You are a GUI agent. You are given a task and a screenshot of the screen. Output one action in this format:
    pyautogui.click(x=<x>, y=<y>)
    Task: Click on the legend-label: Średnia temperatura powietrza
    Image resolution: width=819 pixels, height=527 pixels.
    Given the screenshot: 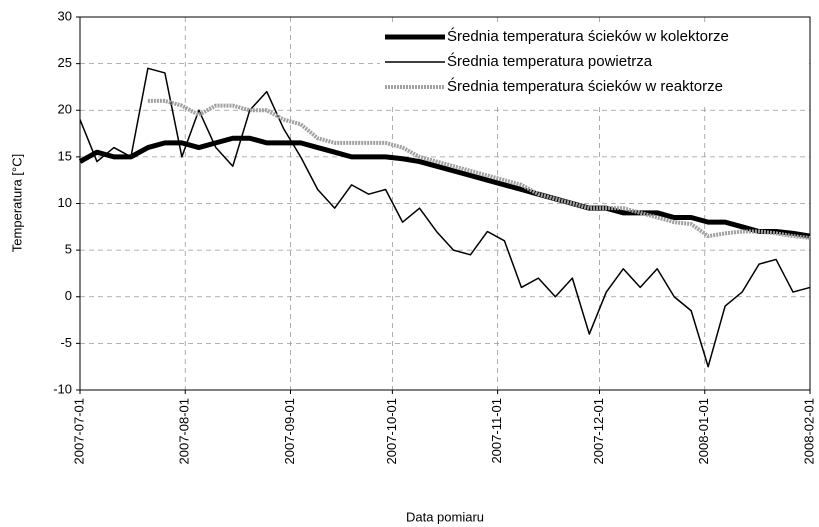 What is the action you would take?
    pyautogui.click(x=550, y=61)
    